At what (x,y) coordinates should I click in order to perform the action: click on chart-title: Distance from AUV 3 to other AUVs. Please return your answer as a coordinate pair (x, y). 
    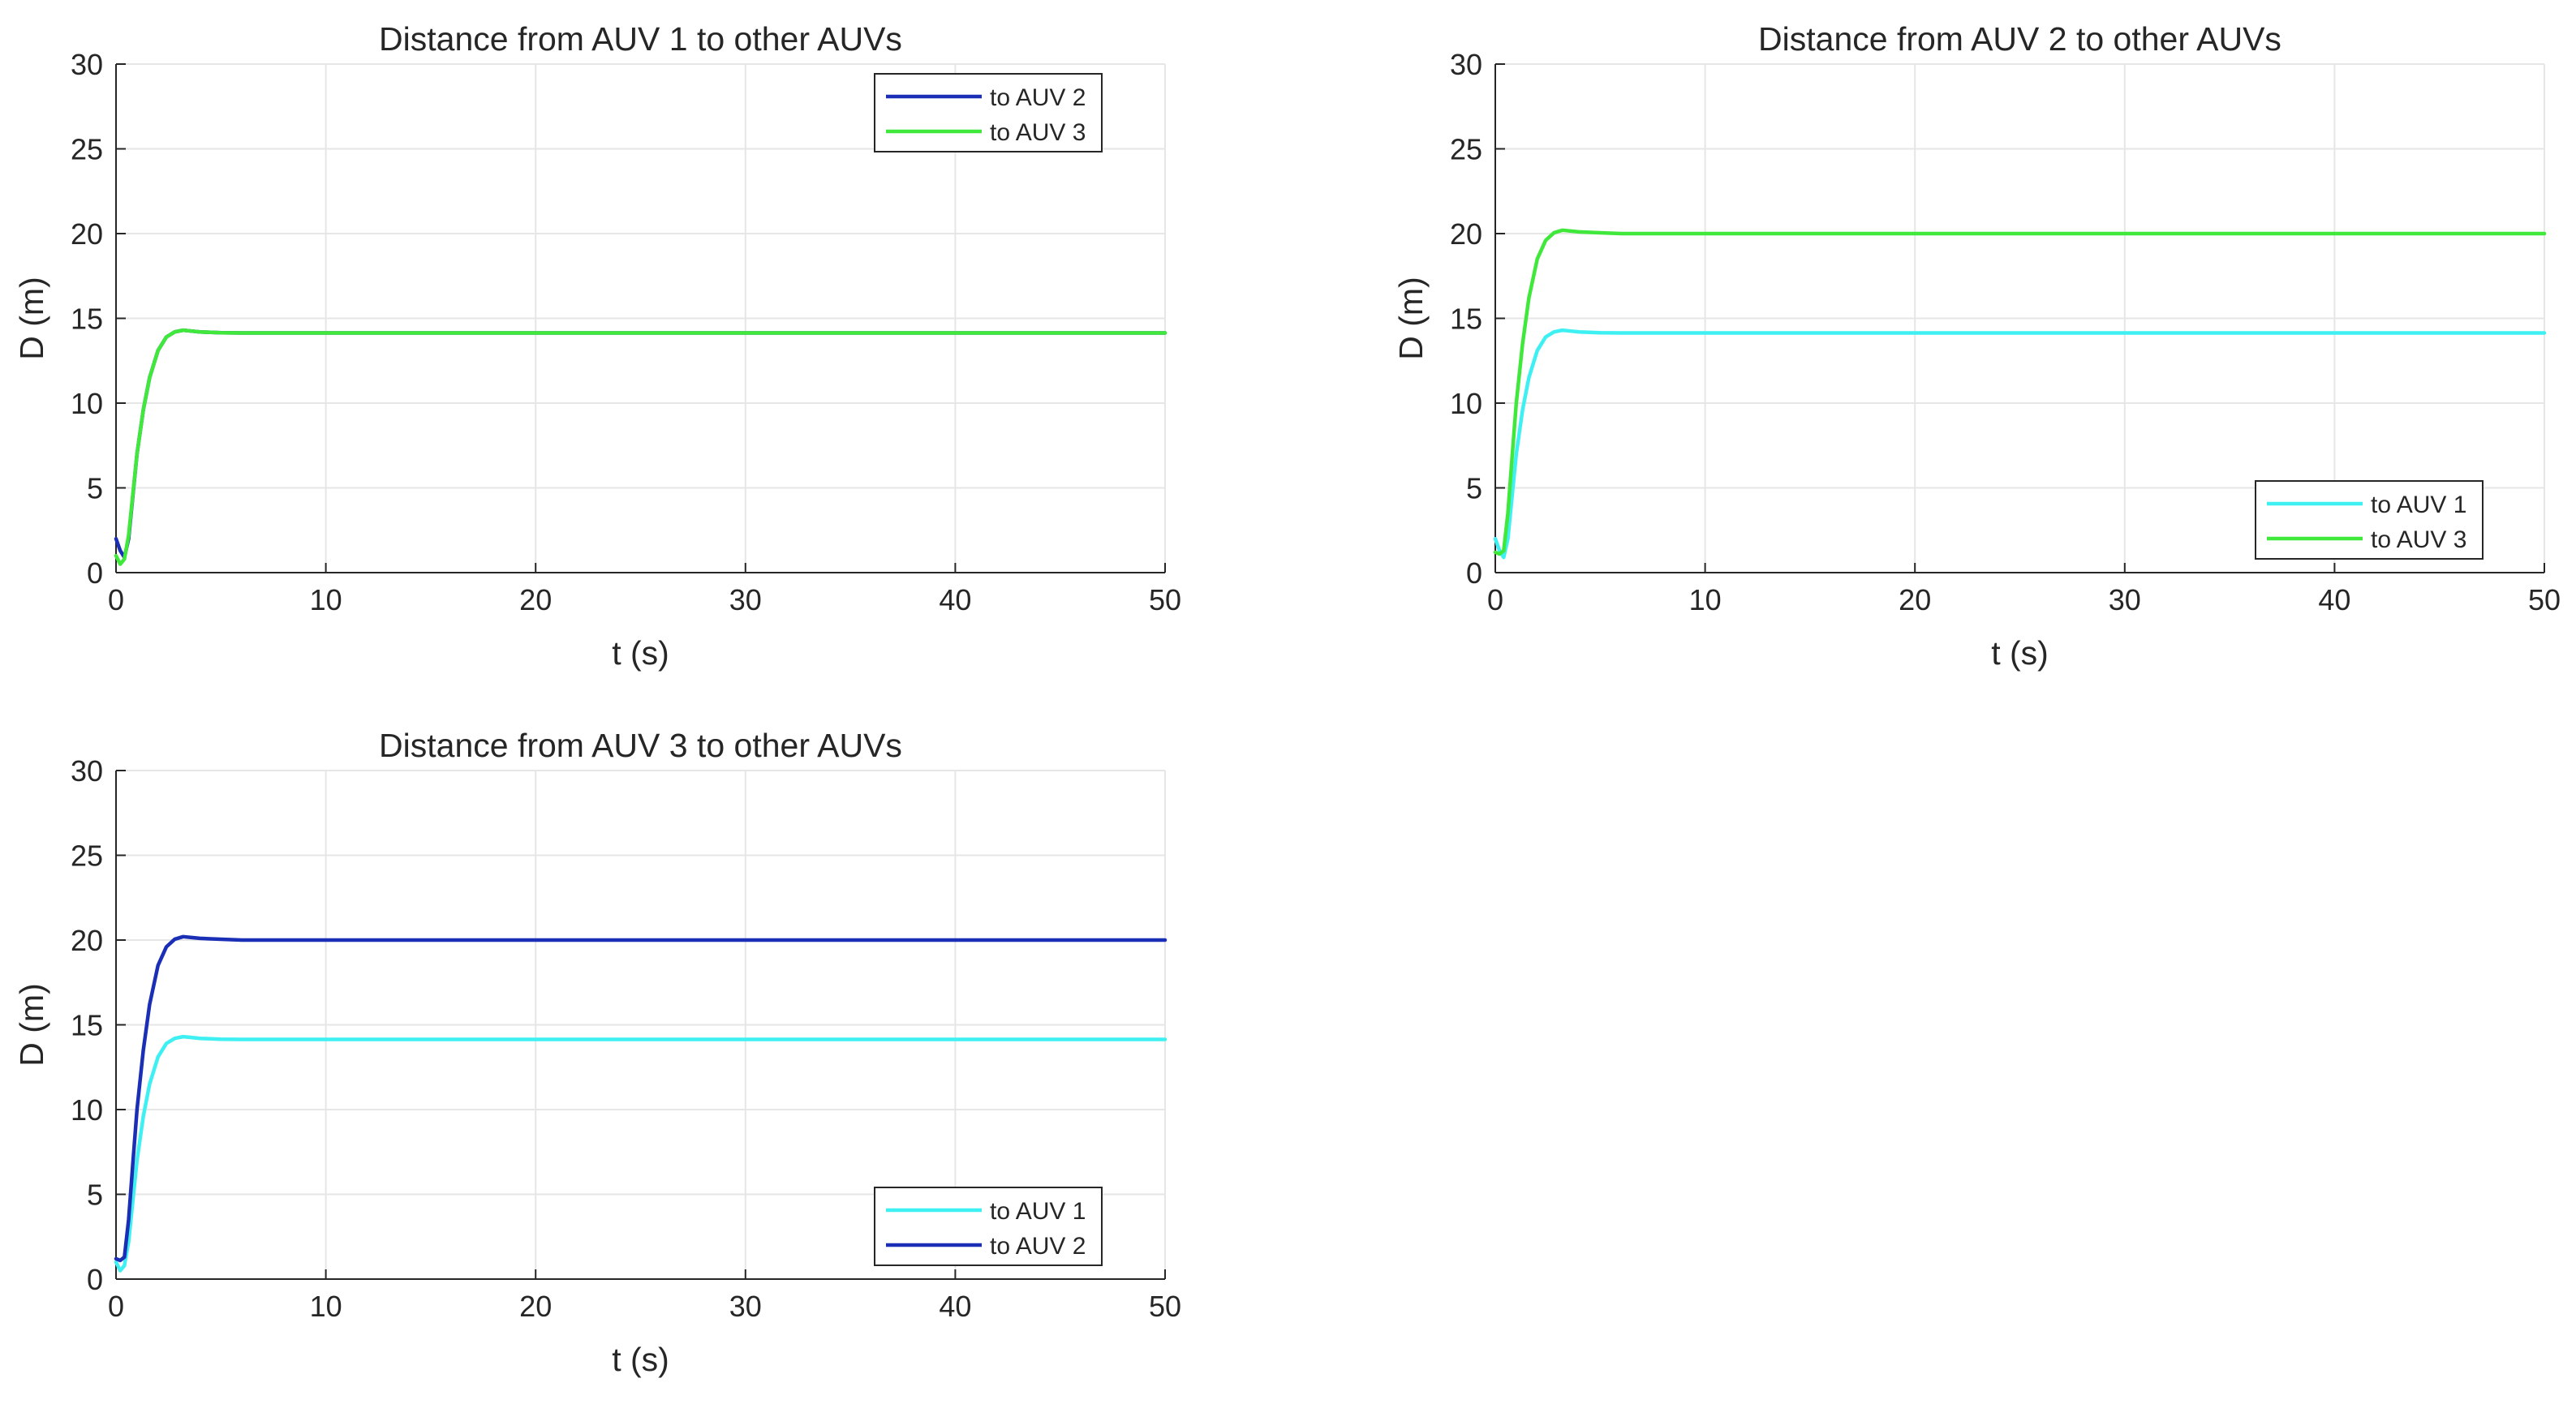
    Looking at the image, I should click on (640, 745).